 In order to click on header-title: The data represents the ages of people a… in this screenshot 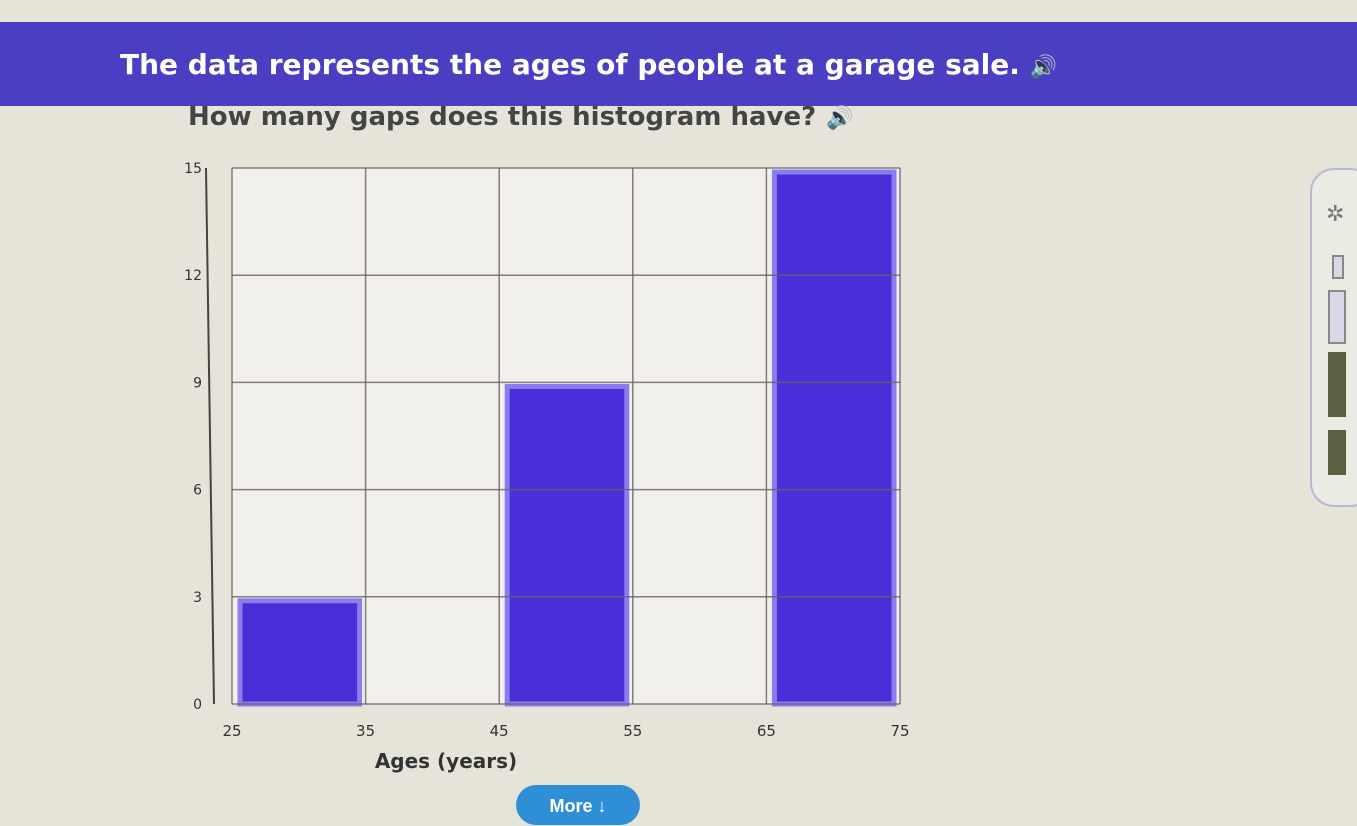, I will do `click(589, 64)`.